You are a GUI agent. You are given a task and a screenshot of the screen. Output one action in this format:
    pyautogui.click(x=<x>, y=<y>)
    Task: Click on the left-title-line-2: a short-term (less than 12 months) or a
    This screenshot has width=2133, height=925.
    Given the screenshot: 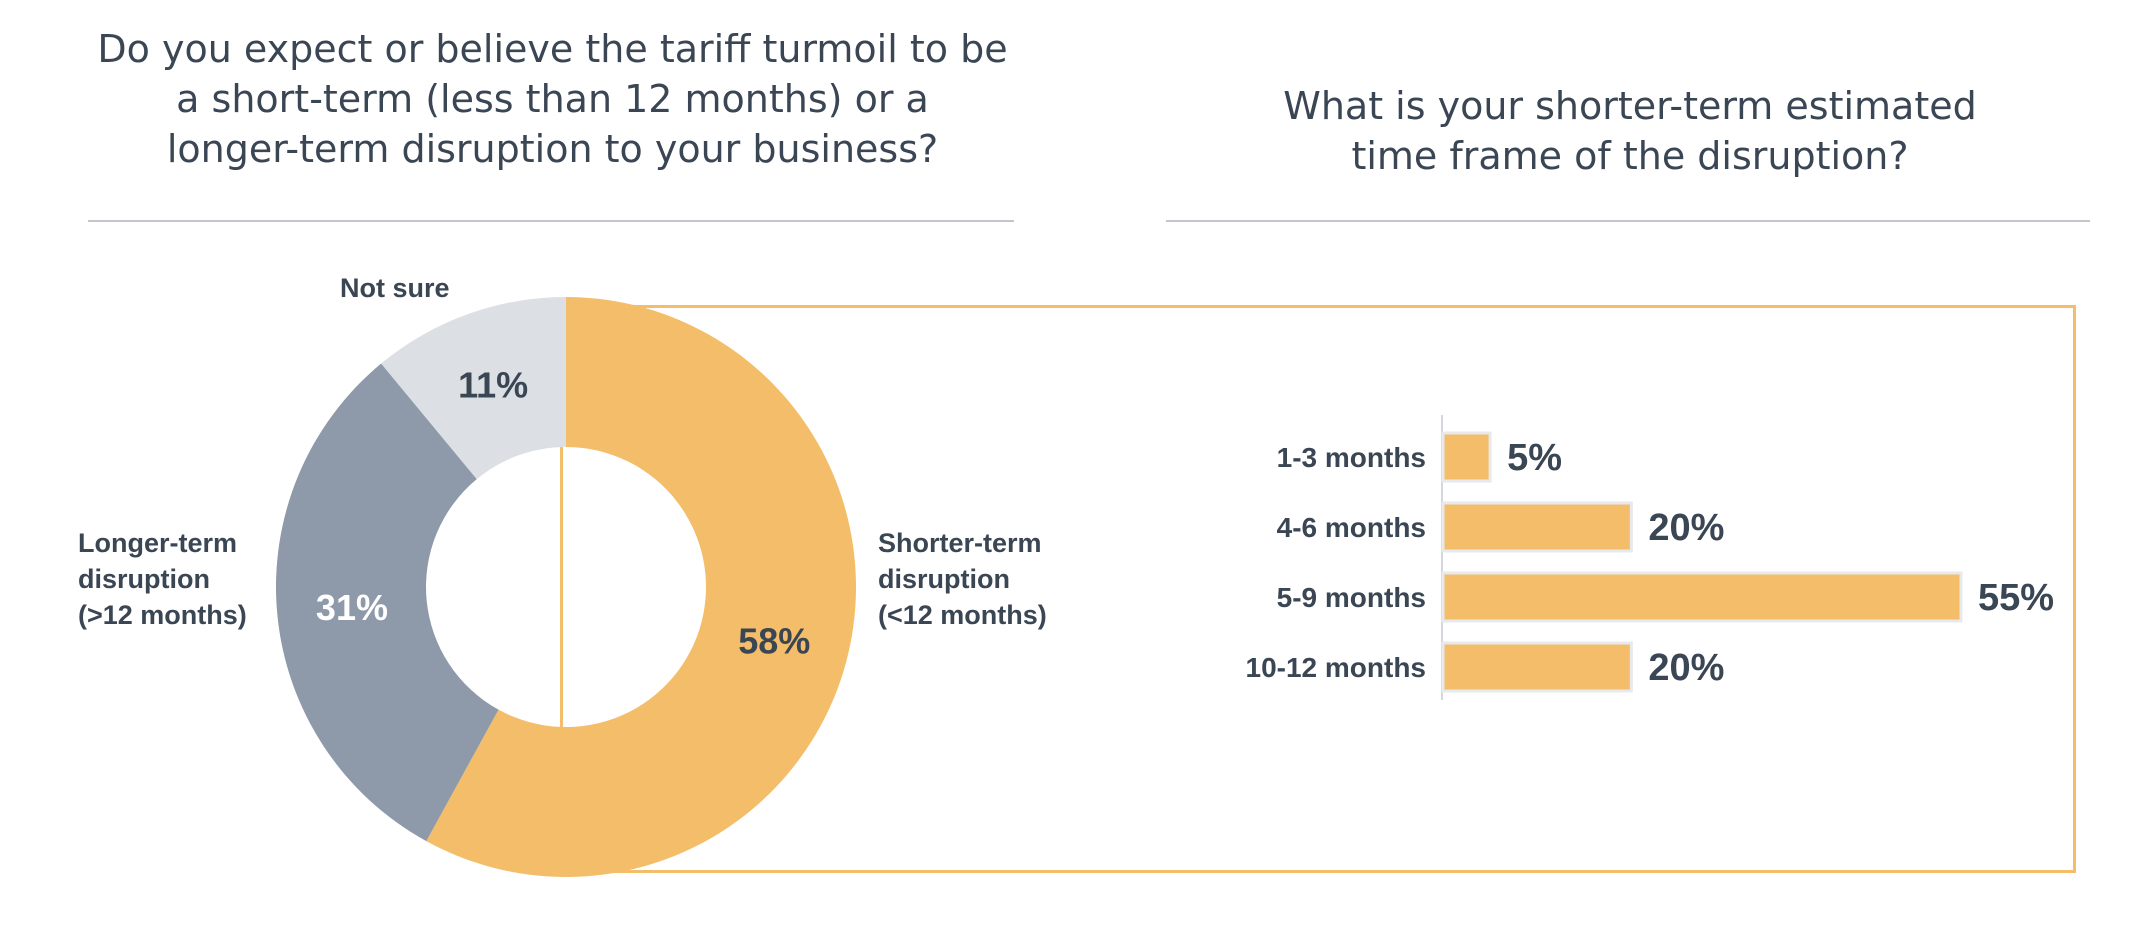 What is the action you would take?
    pyautogui.click(x=552, y=99)
    